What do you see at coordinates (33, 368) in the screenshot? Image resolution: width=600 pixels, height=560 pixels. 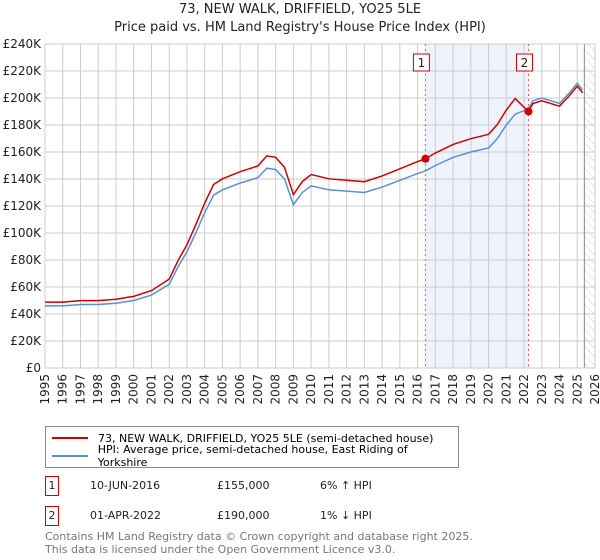 I see `y-tick-label: £0` at bounding box center [33, 368].